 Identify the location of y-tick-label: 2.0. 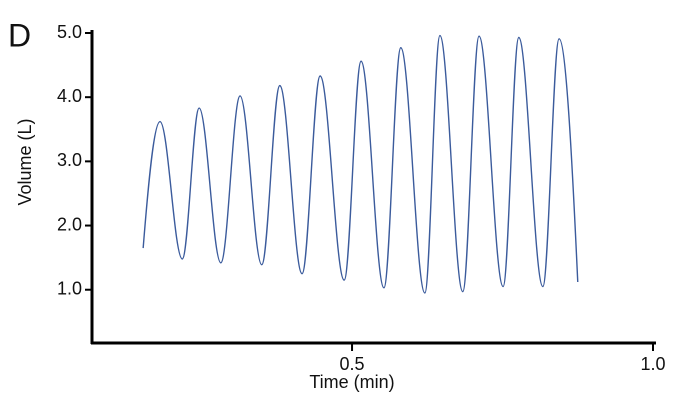
(69, 224).